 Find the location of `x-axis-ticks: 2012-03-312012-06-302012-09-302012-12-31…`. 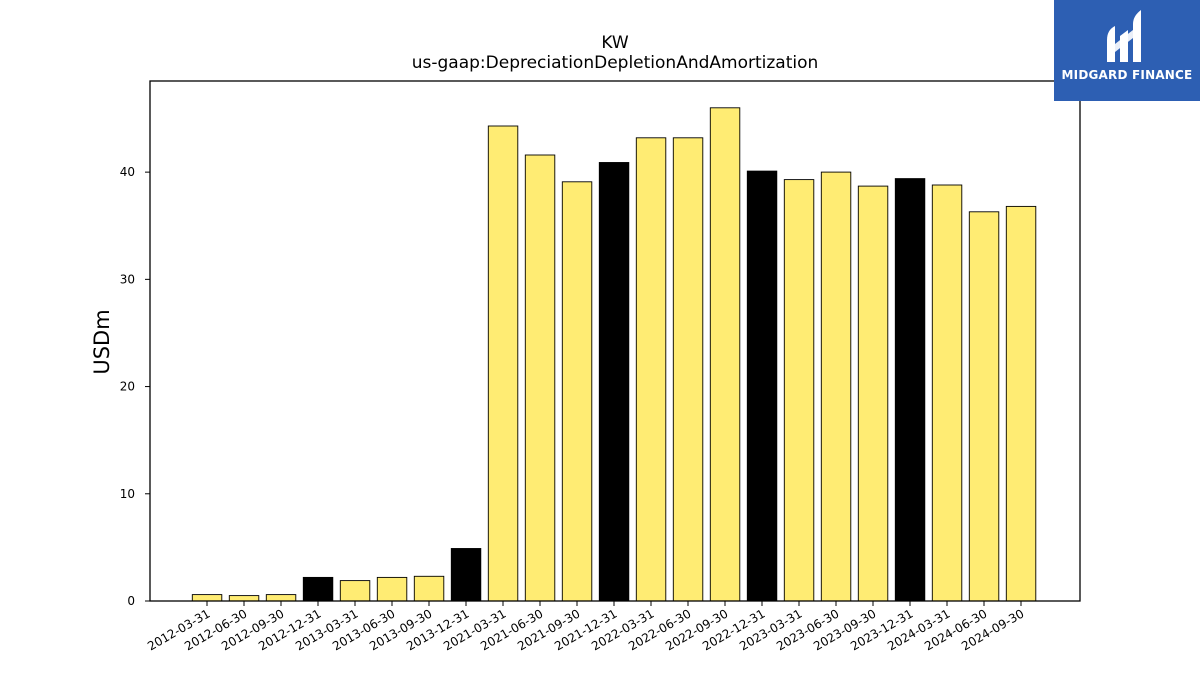

x-axis-ticks: 2012-03-312012-06-302012-09-302012-12-31… is located at coordinates (586, 627).